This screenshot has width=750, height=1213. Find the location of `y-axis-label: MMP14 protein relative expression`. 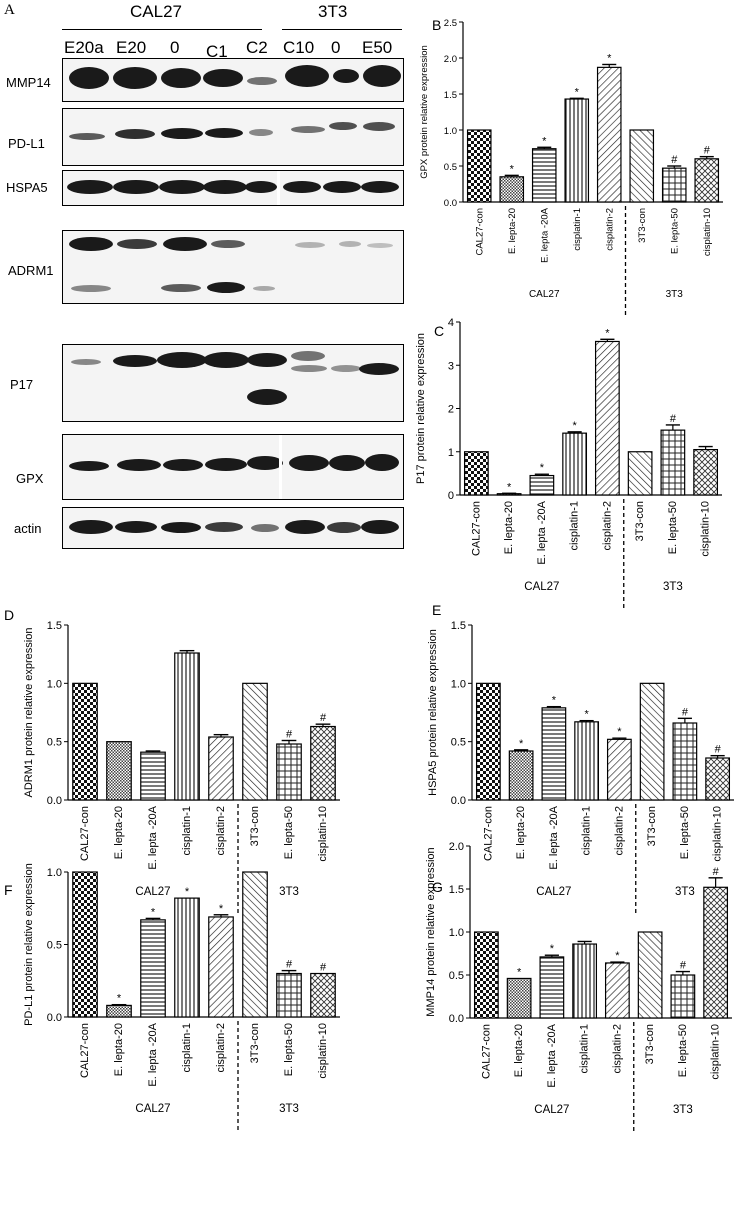

y-axis-label: MMP14 protein relative expression is located at coordinates (431, 931).